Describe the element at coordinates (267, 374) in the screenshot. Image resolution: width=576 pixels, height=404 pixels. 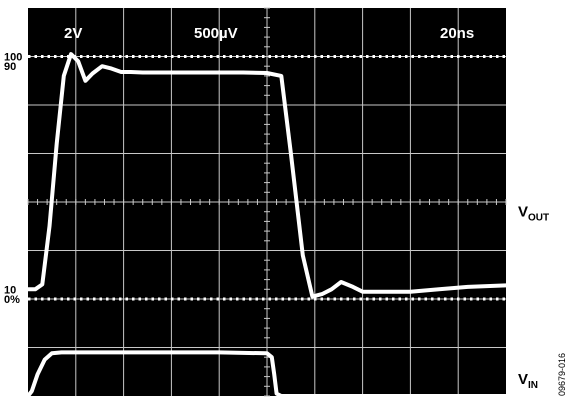
I see `series-line-vin` at that location.